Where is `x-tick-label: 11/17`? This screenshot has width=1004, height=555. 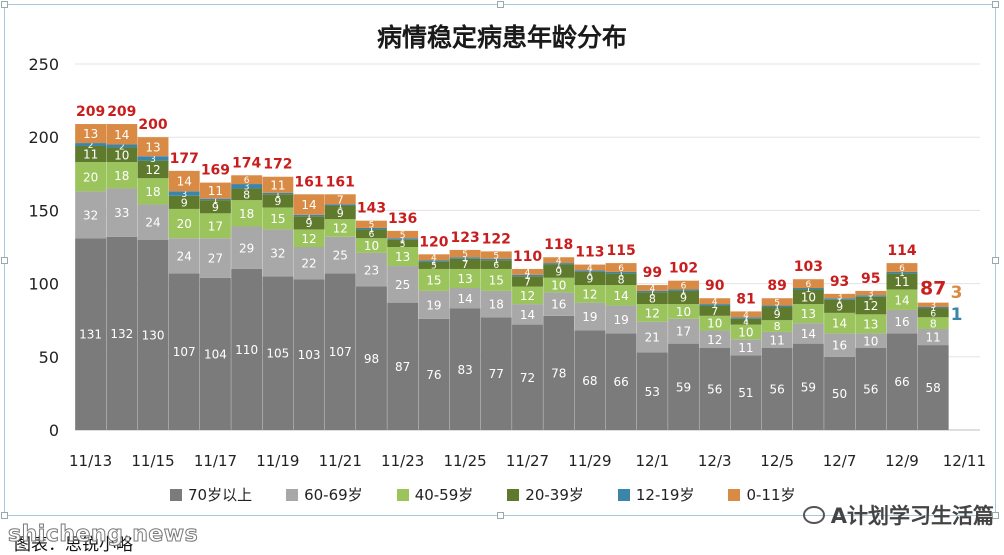
x-tick-label: 11/17 is located at coordinates (215, 461).